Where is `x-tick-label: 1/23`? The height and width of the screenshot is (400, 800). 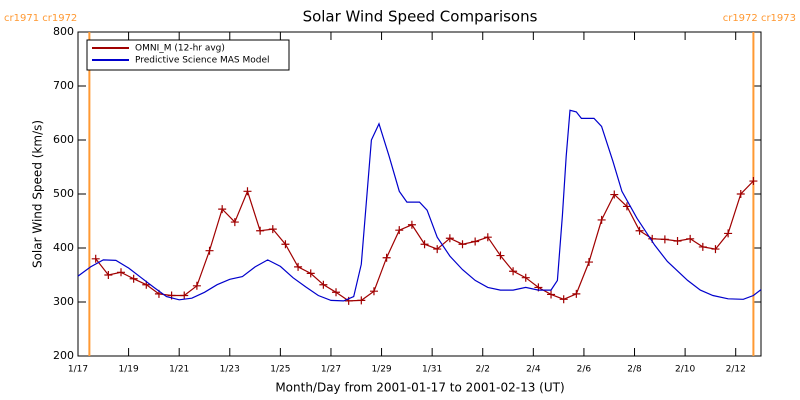
x-tick-label: 1/23 is located at coordinates (230, 370).